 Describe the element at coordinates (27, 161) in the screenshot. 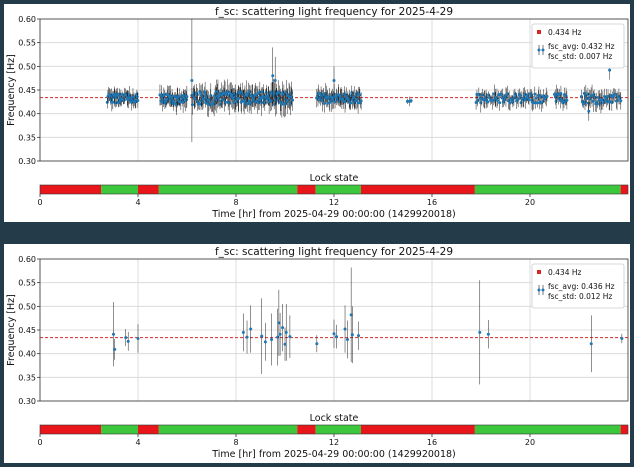

I see `y-tick-label: 0.30` at that location.